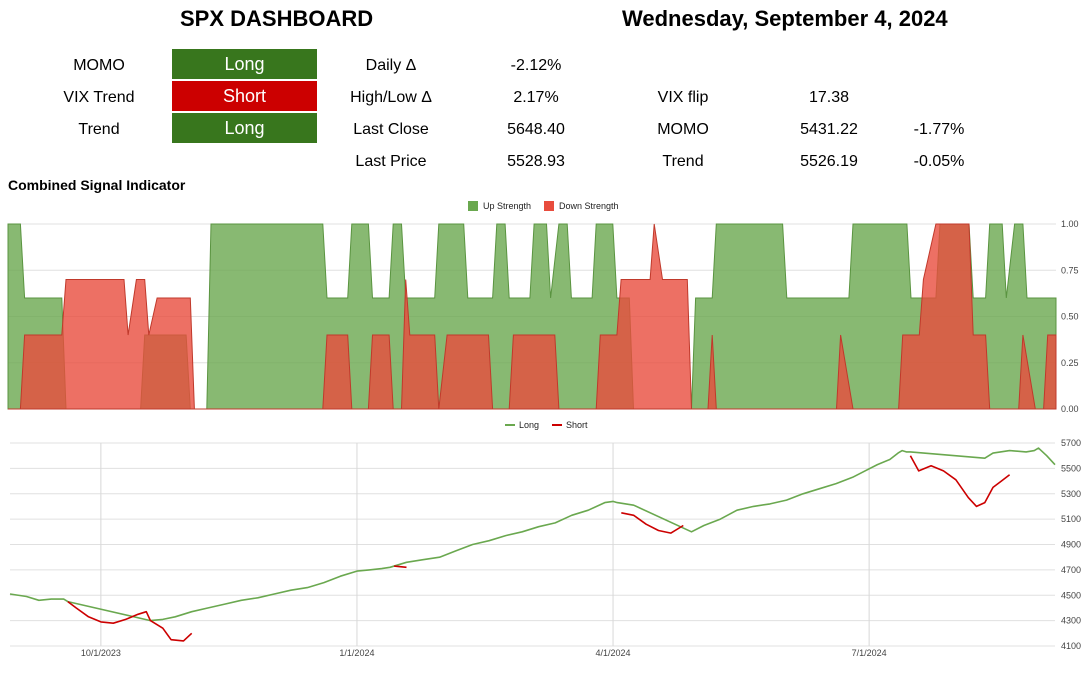  I want to click on level-label-trend: Trend, so click(683, 161).